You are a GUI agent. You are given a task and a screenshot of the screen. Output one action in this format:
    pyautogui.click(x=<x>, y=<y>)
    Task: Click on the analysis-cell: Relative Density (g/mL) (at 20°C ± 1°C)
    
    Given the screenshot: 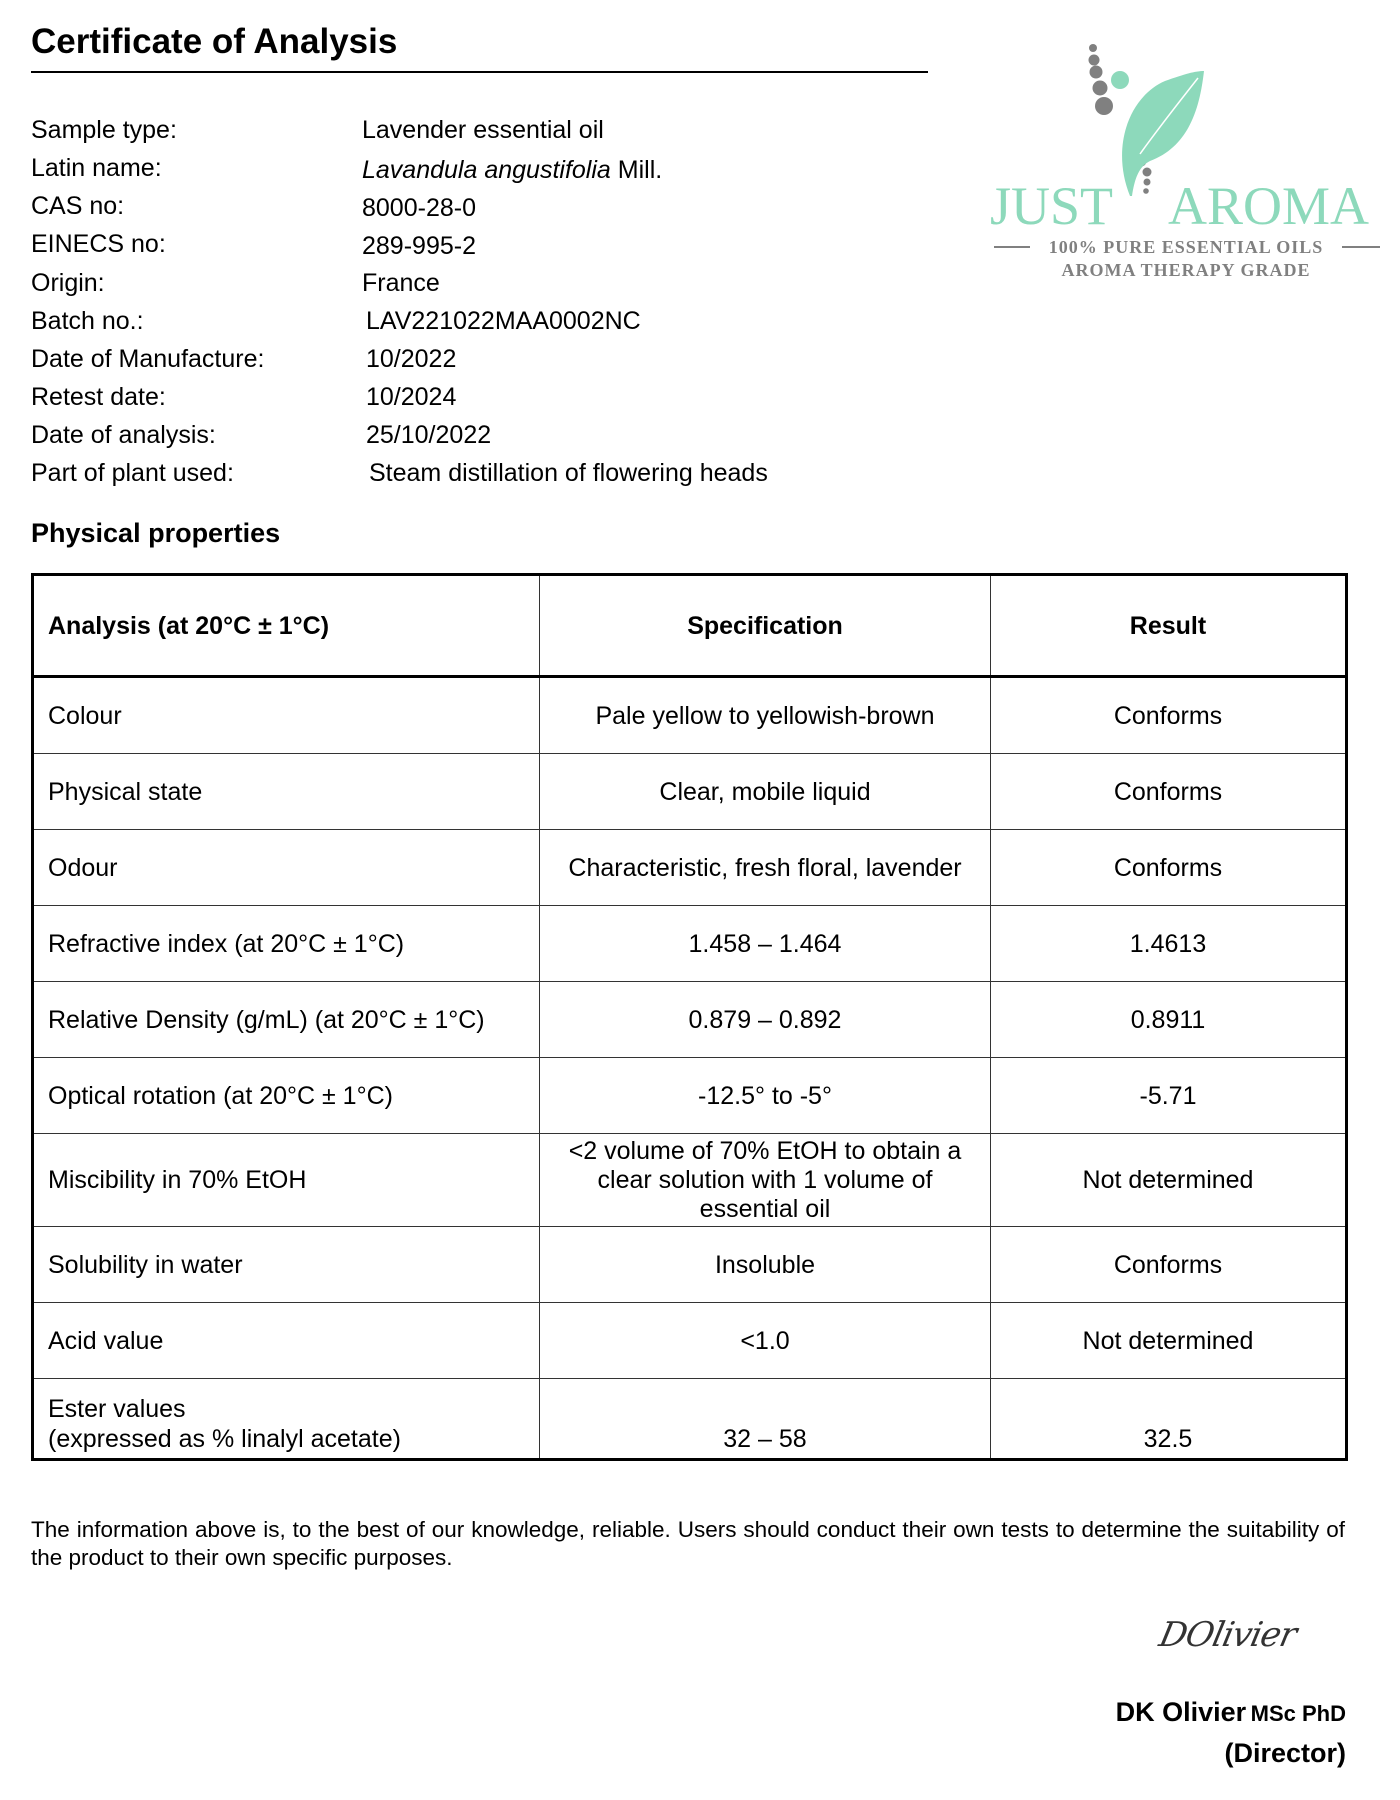 What is the action you would take?
    pyautogui.click(x=286, y=1019)
    